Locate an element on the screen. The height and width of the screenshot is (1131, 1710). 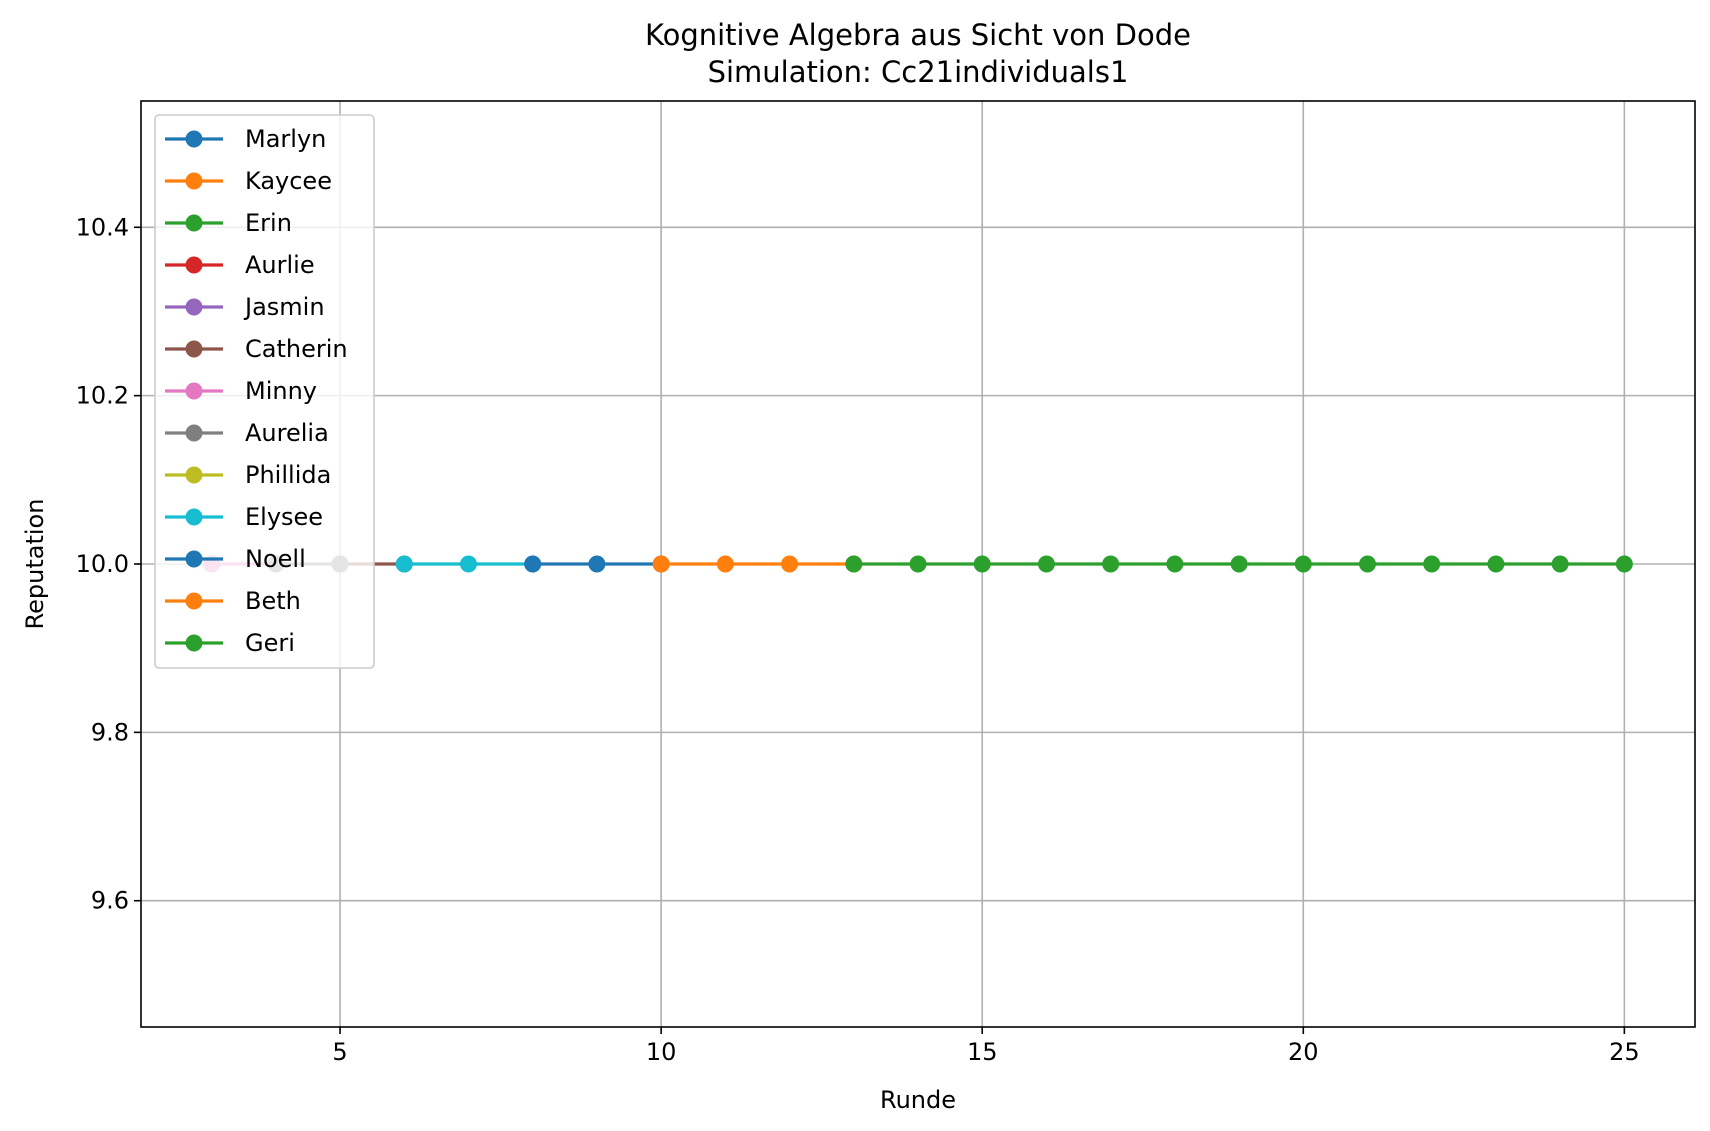
legend-entry: Kaycee is located at coordinates (248, 181).